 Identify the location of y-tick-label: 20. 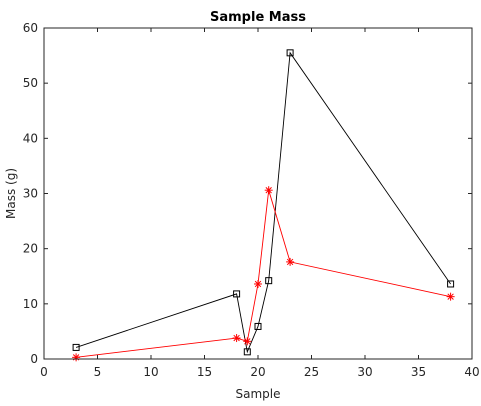
(30, 249).